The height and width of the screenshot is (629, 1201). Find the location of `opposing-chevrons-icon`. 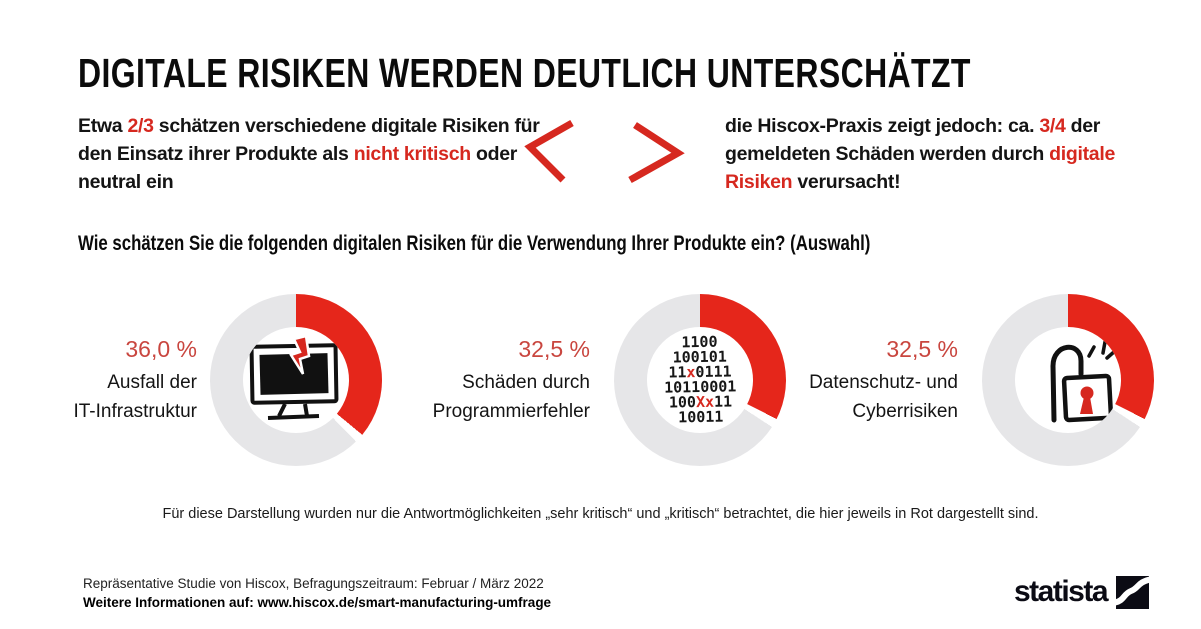

opposing-chevrons-icon is located at coordinates (604, 151).